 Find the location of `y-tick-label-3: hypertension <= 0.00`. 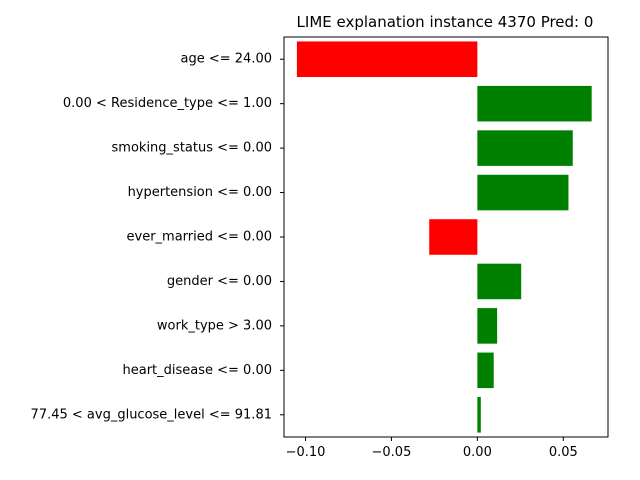

y-tick-label-3: hypertension <= 0.00 is located at coordinates (200, 192).